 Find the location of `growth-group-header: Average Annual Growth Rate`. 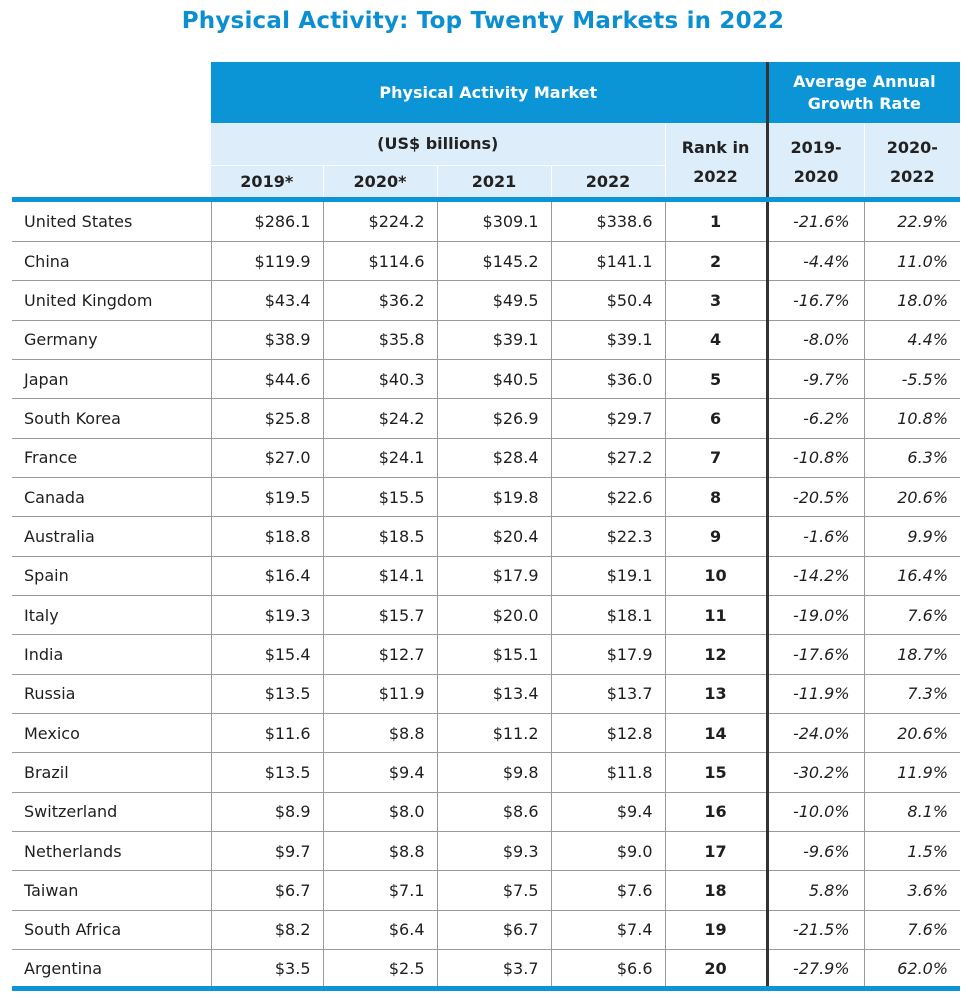

growth-group-header: Average Annual Growth Rate is located at coordinates (863, 92).